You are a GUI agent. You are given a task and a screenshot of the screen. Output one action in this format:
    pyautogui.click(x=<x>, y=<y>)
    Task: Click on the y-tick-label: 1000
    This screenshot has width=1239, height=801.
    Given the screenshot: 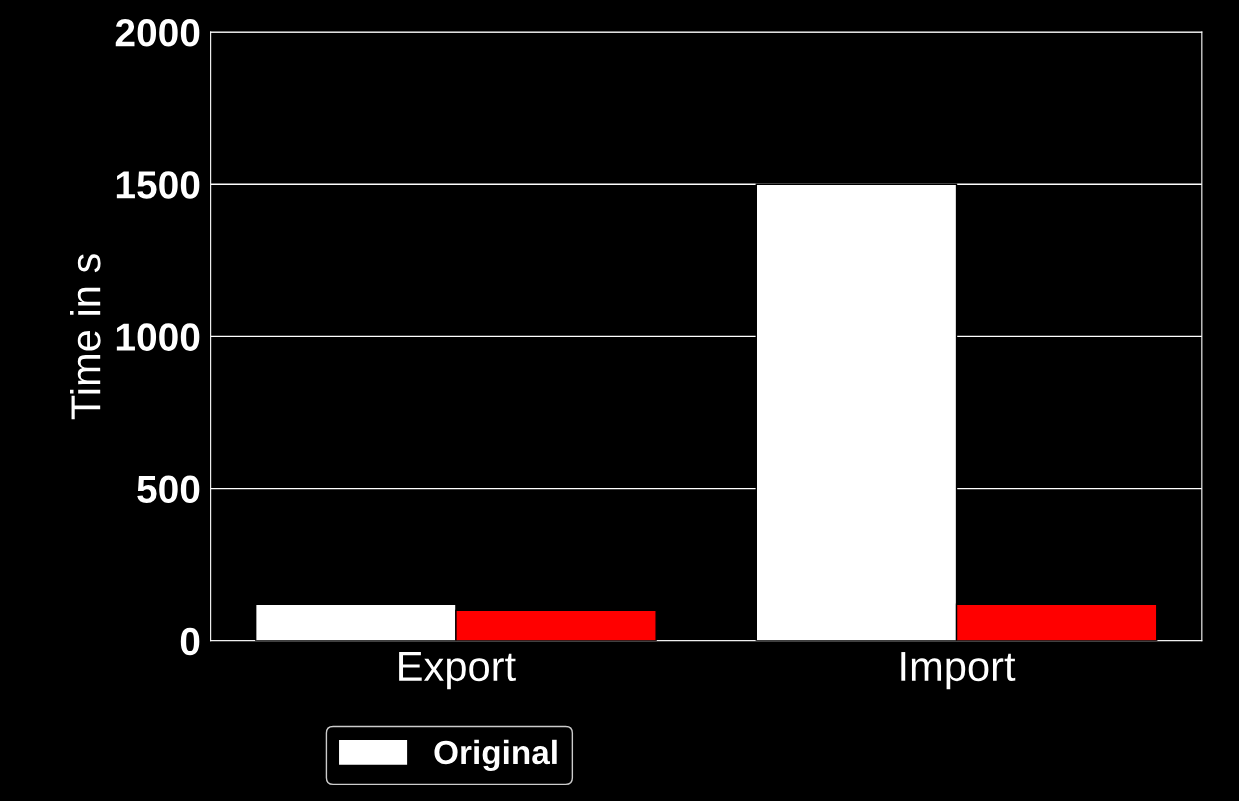 What is the action you would take?
    pyautogui.click(x=158, y=337)
    